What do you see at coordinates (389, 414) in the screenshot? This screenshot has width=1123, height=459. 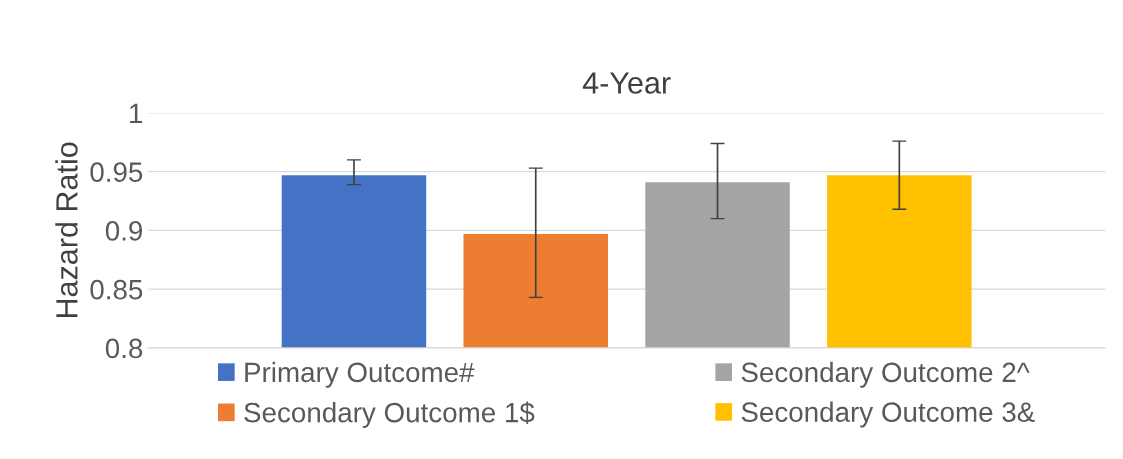 I see `legend-label: Secondary Outcome 1$` at bounding box center [389, 414].